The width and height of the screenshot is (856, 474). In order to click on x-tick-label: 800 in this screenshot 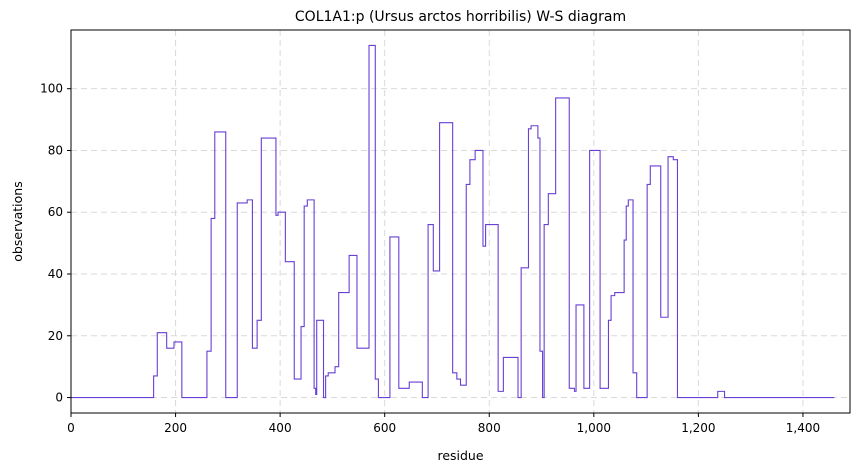, I will do `click(489, 428)`.